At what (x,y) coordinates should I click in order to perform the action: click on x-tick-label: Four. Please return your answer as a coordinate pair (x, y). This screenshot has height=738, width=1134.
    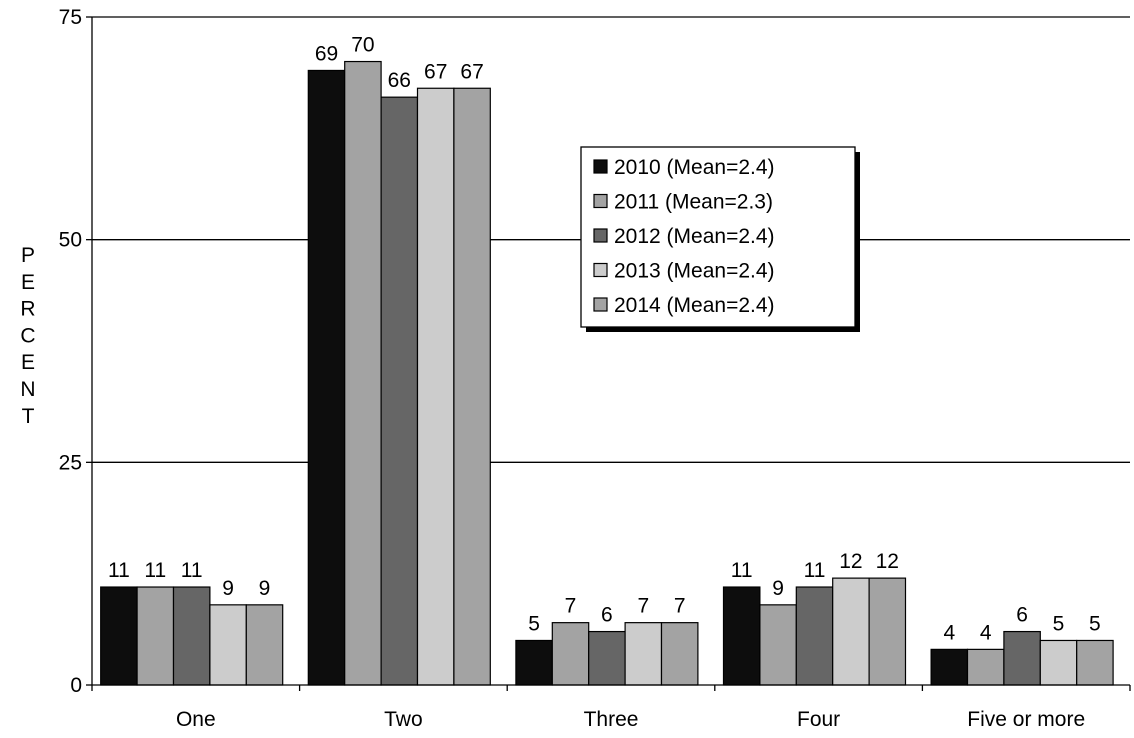
    Looking at the image, I should click on (818, 719).